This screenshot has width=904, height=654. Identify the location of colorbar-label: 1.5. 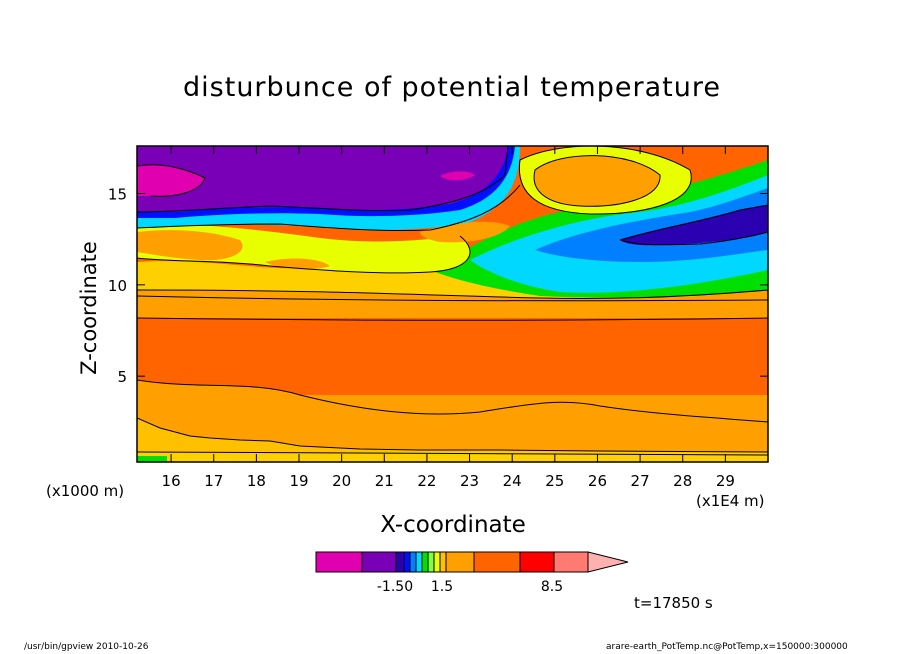
(442, 587).